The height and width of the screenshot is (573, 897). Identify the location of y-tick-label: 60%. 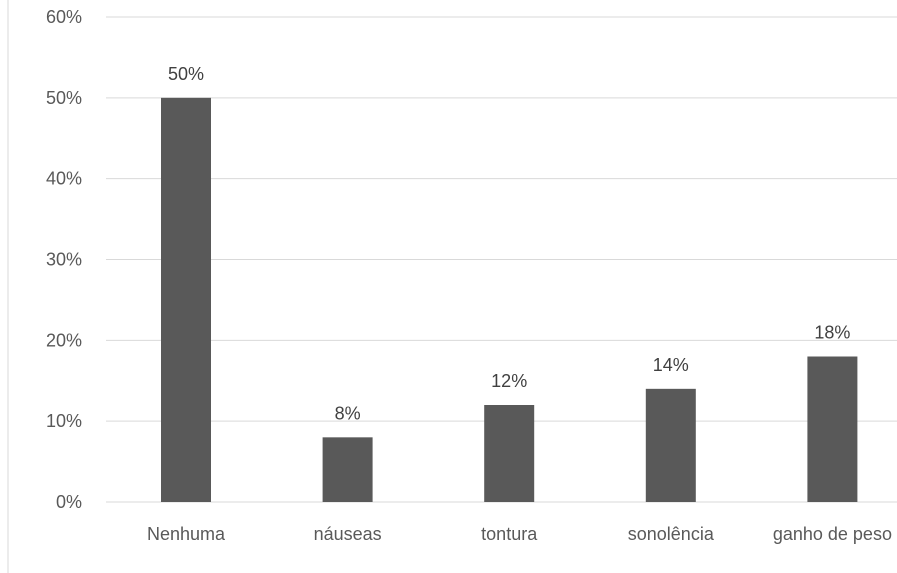
(64, 17).